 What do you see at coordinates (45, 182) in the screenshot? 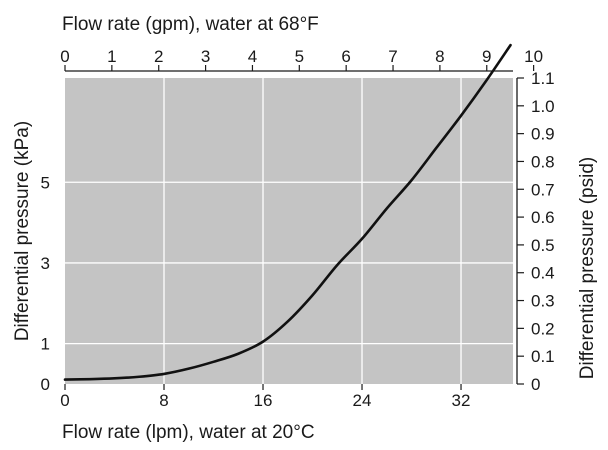
I see `left-tick-label: 5` at bounding box center [45, 182].